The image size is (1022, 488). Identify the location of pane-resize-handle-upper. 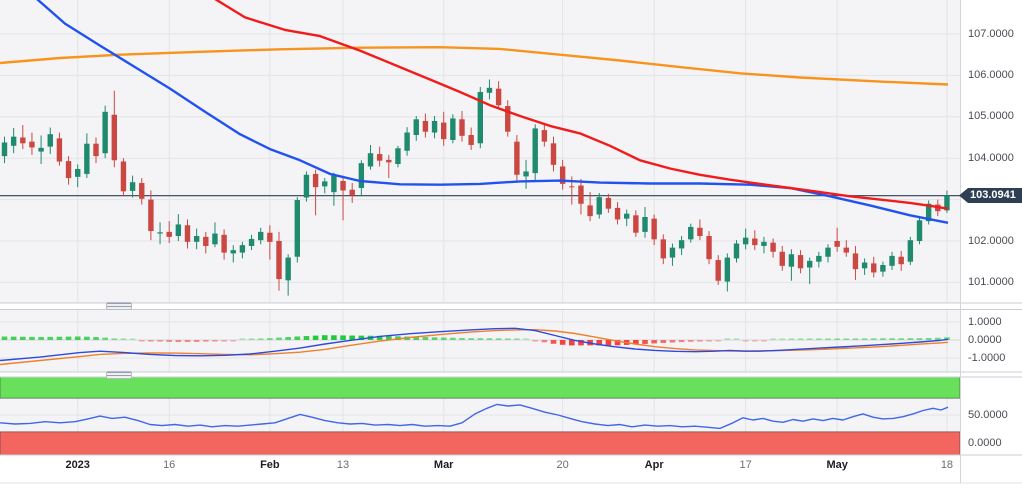
(119, 306).